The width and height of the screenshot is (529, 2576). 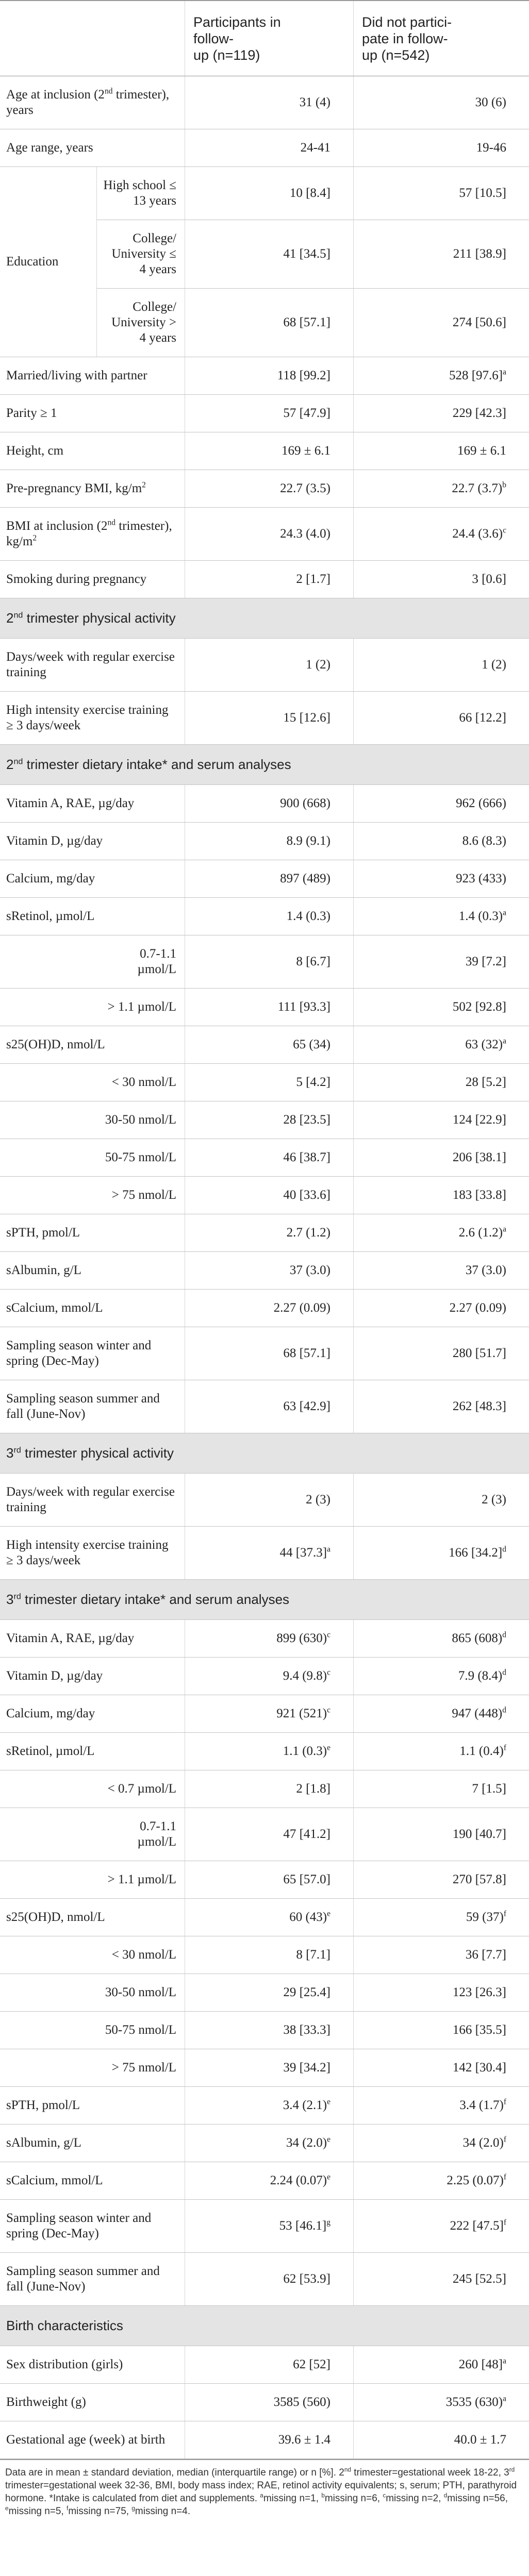 I want to click on value: 123 [26.3], so click(x=479, y=1992).